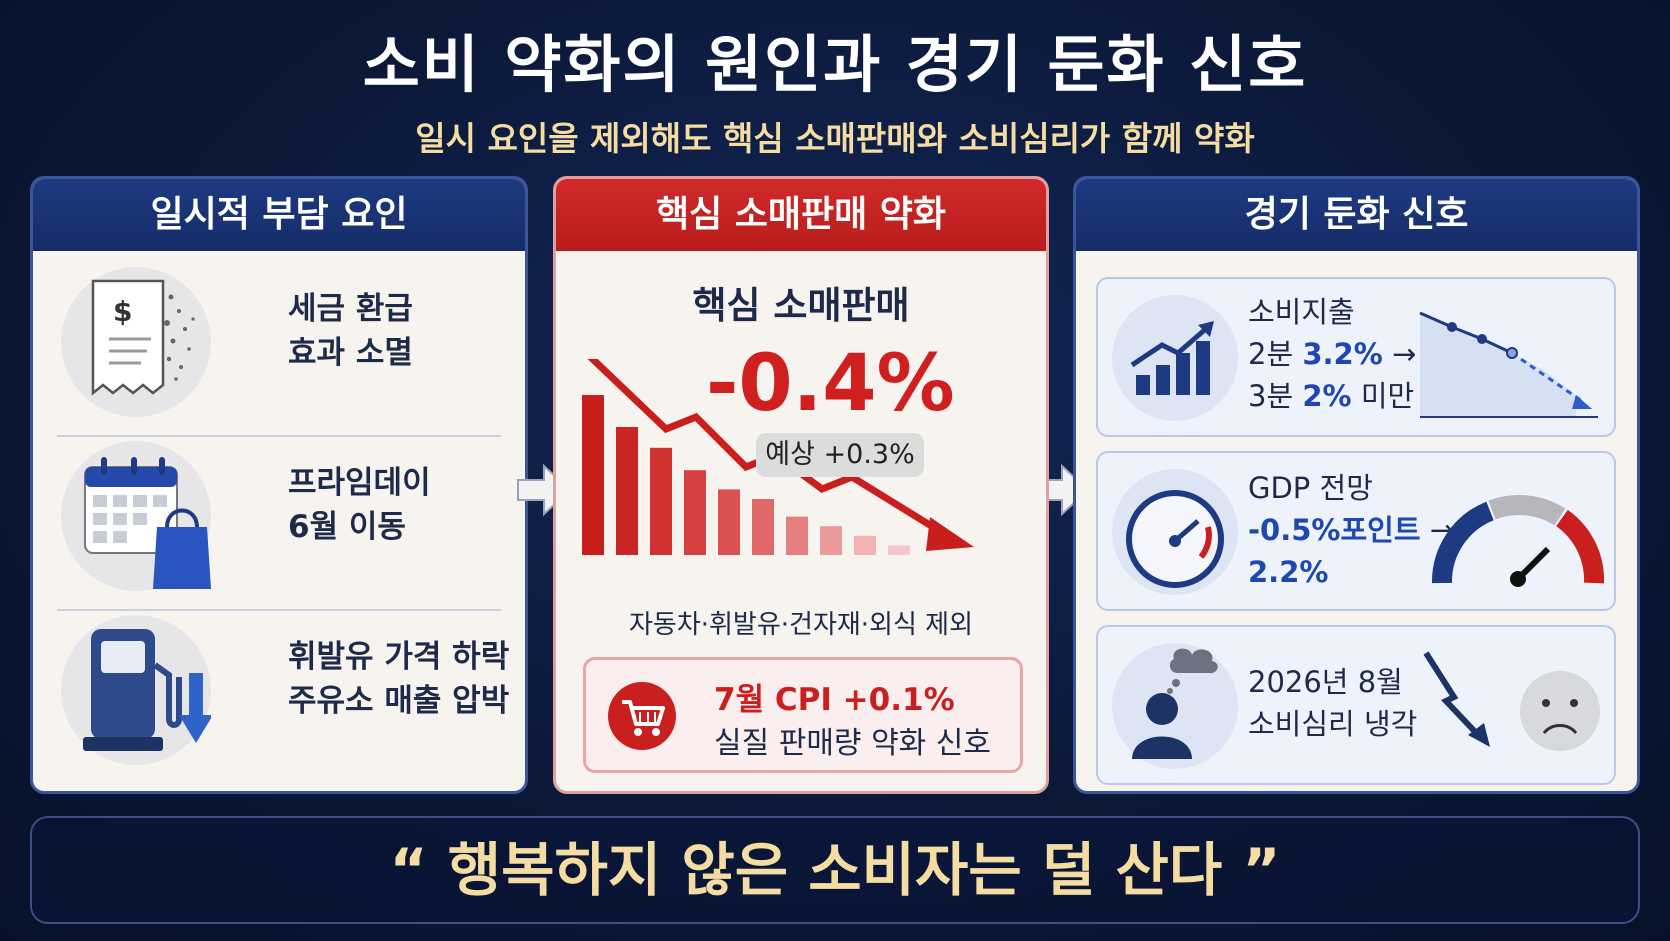 This screenshot has width=1670, height=941. I want to click on receipt-dollar-icon: $, so click(136, 342).